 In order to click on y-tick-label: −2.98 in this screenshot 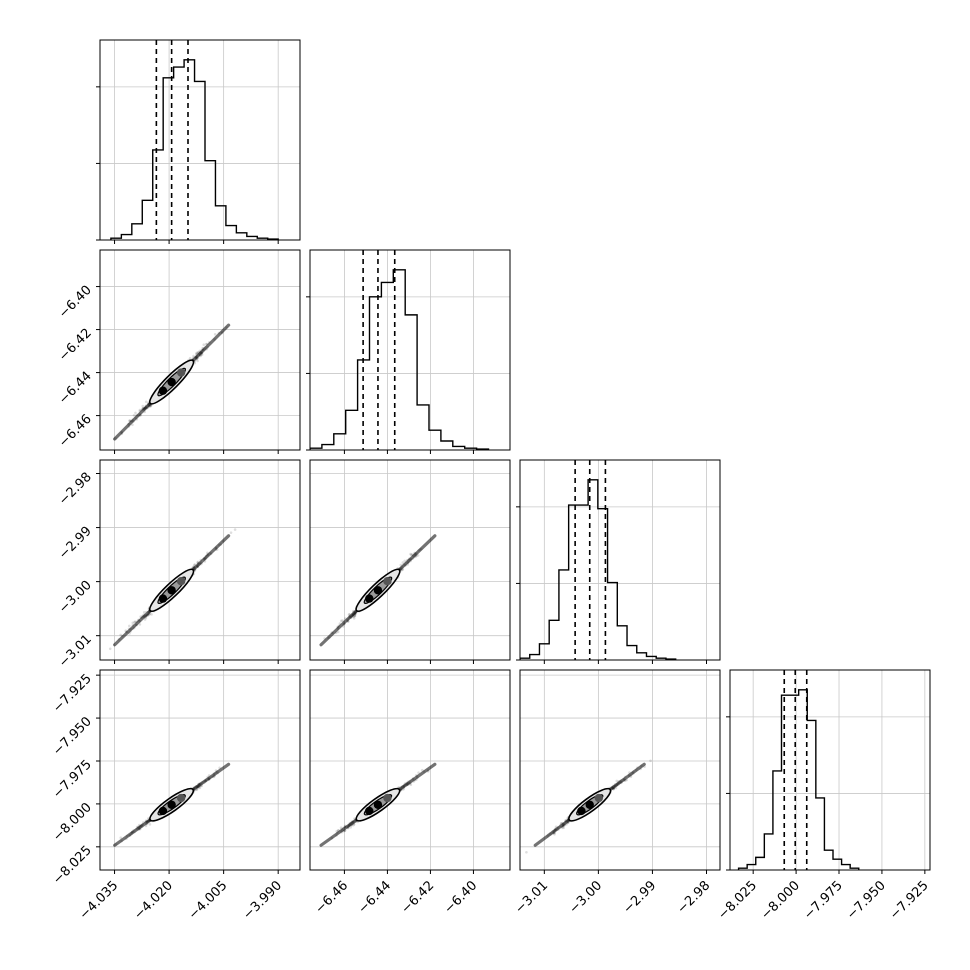, I will do `click(75, 489)`.